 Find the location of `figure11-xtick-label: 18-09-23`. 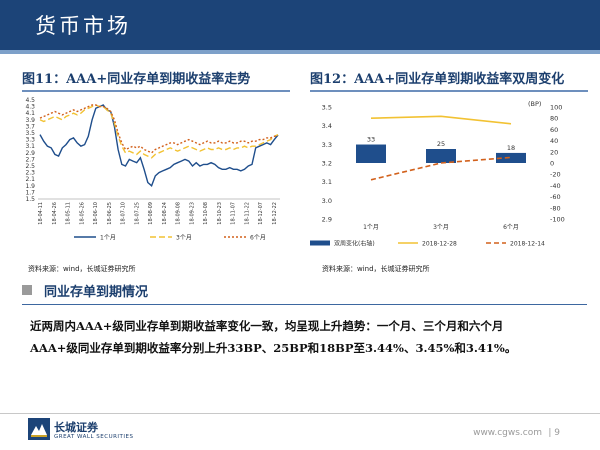

figure11-xtick-label: 18-09-23 is located at coordinates (192, 213).